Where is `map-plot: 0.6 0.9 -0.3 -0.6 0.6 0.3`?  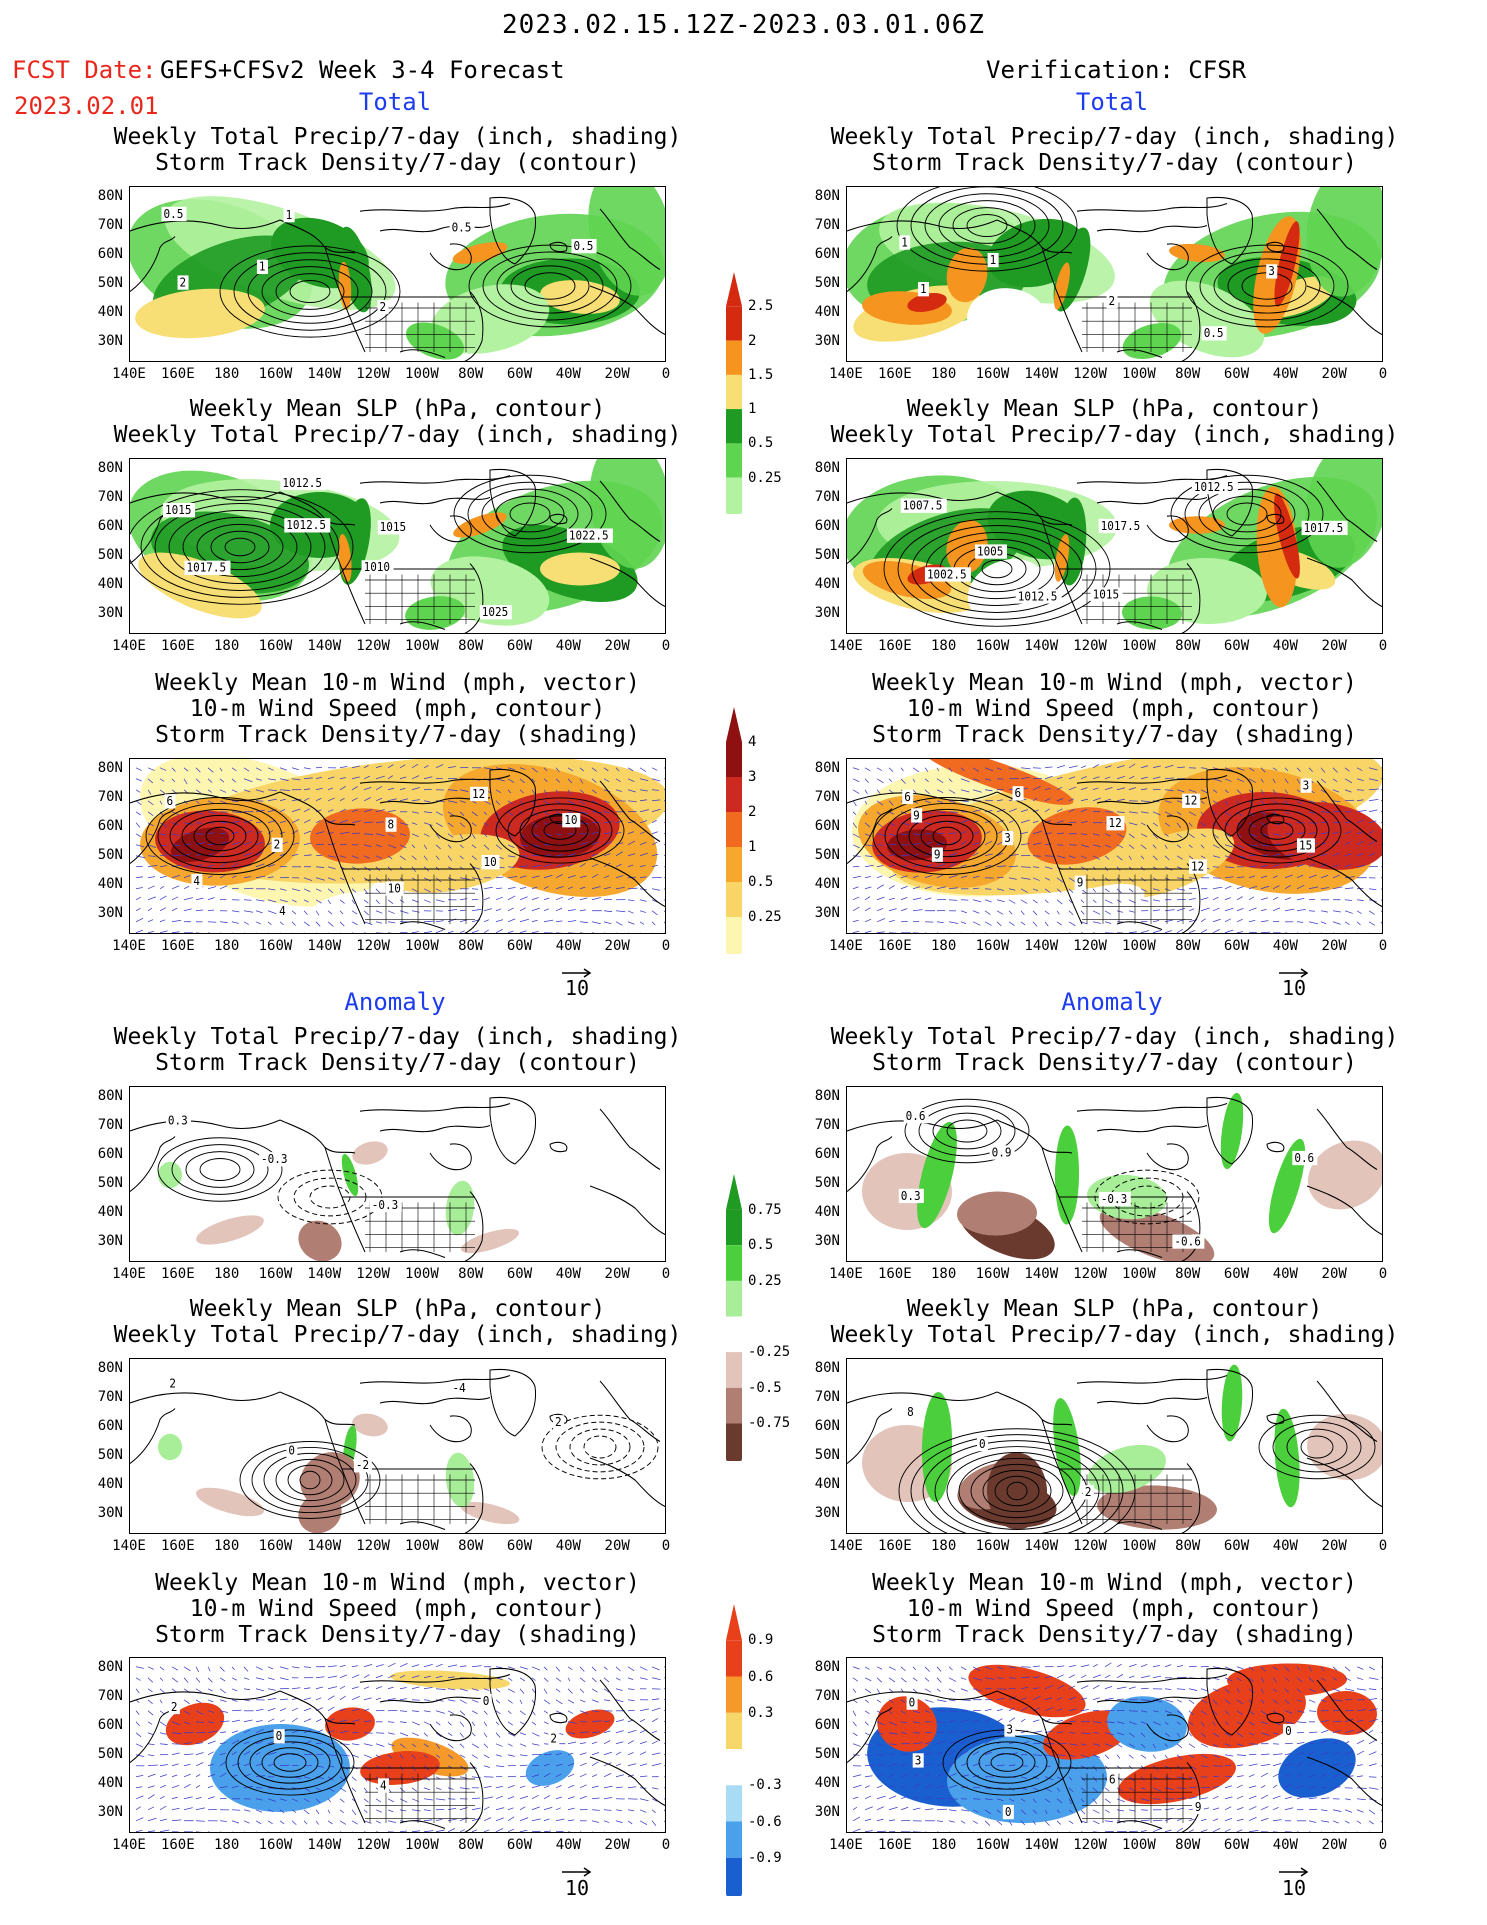
map-plot: 0.6 0.9 -0.3 -0.6 0.6 0.3 is located at coordinates (1114, 1176).